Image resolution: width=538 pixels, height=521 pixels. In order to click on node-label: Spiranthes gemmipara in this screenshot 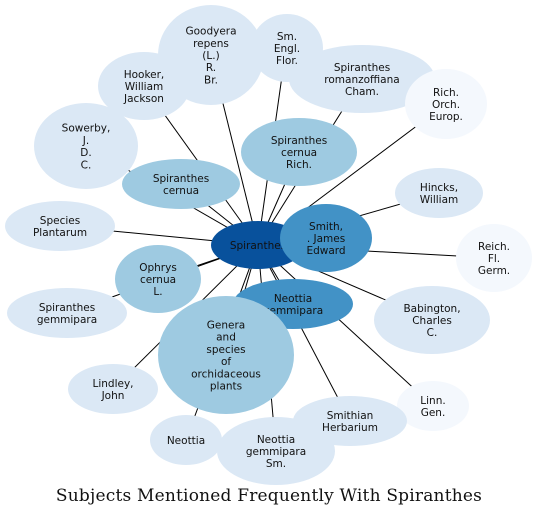, I will do `click(67, 314)`.